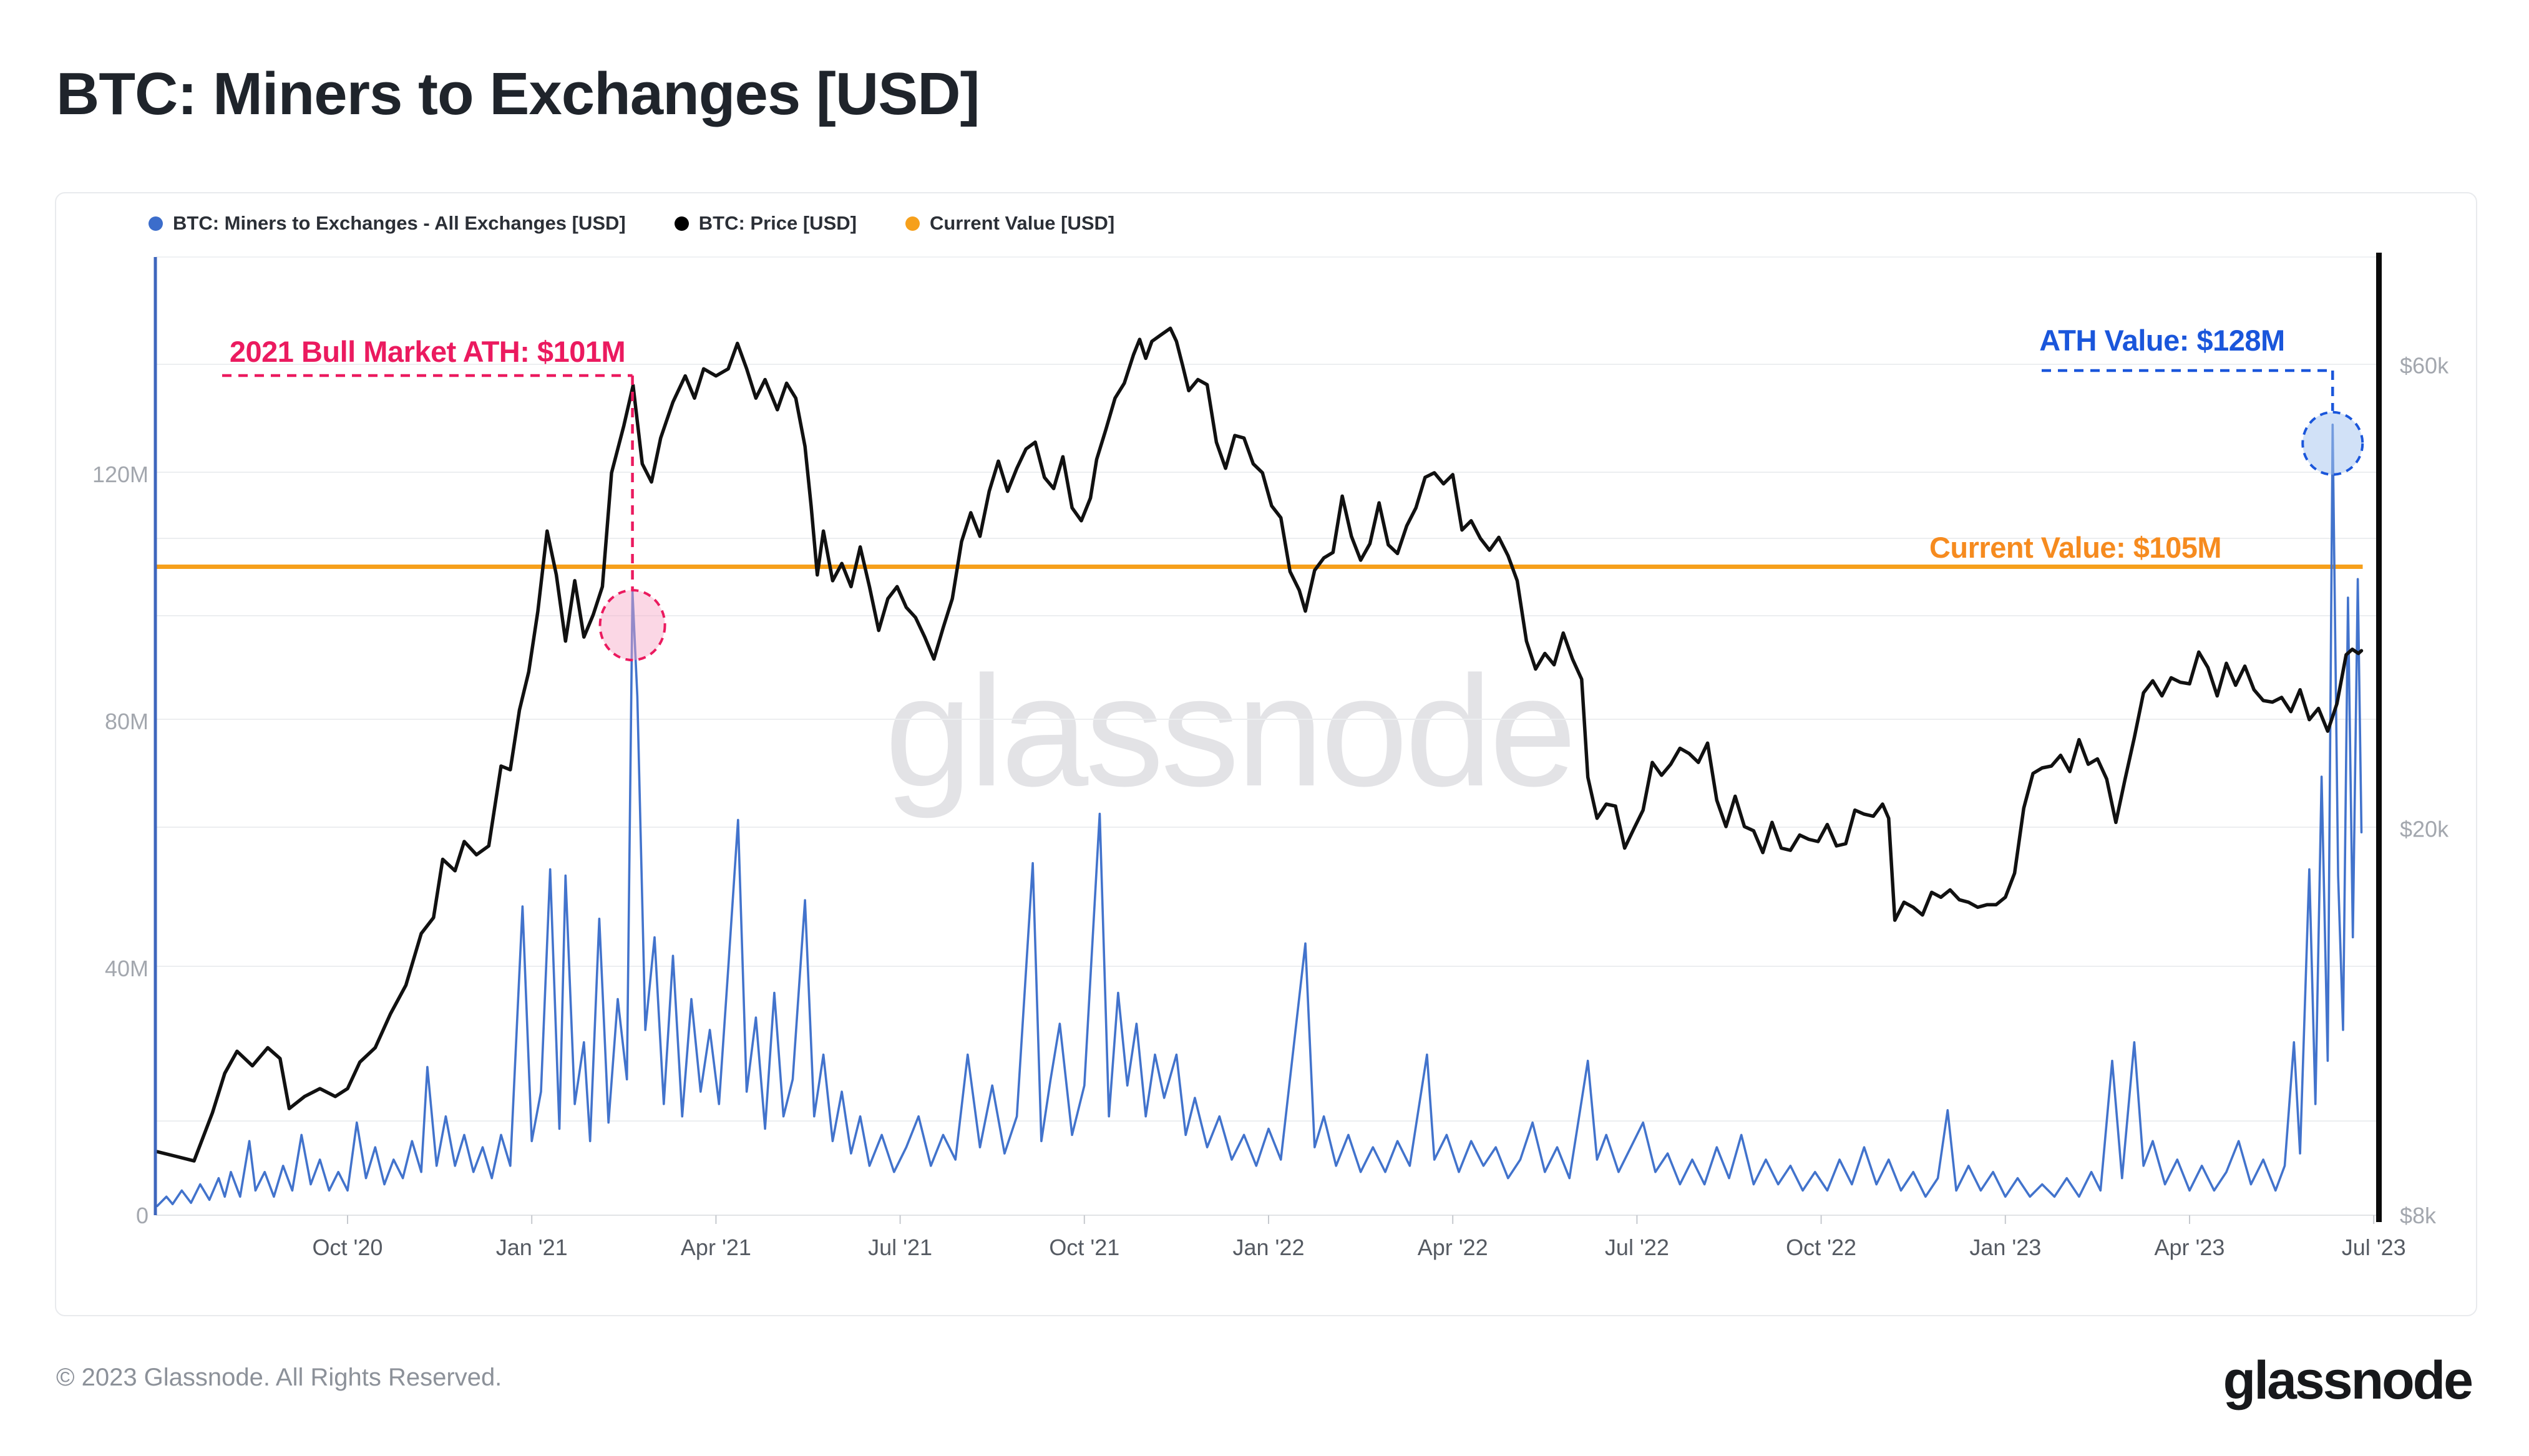  I want to click on x-tick-label: Jan '21, so click(532, 1248).